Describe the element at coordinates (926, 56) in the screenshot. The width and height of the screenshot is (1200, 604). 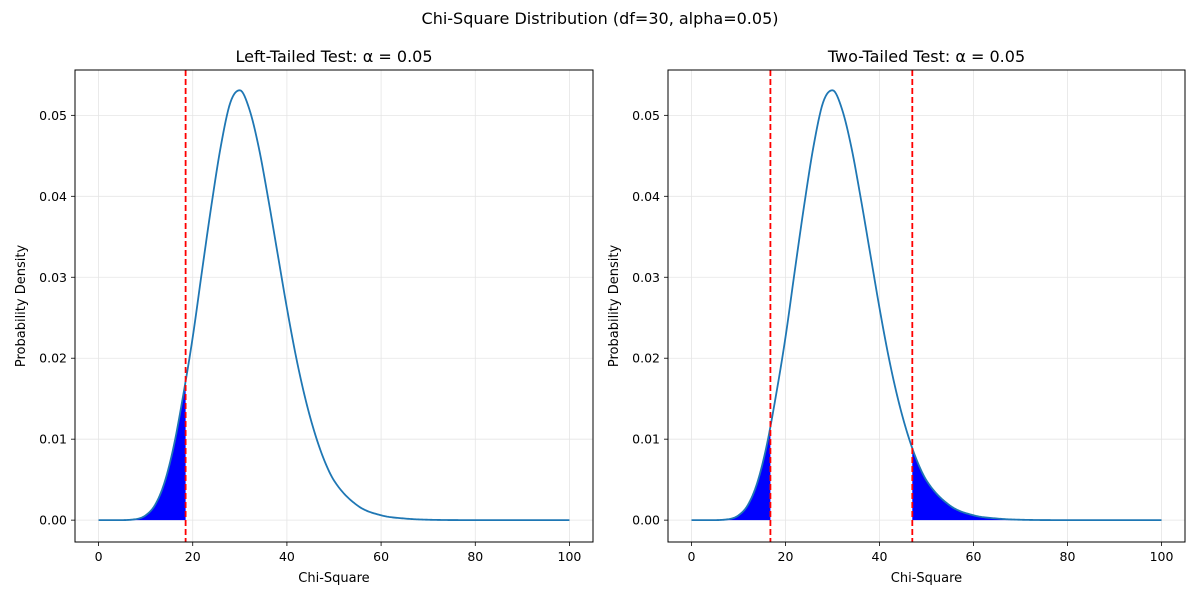
I see `chart-title: Two-Tailed Test: α = 0.05` at that location.